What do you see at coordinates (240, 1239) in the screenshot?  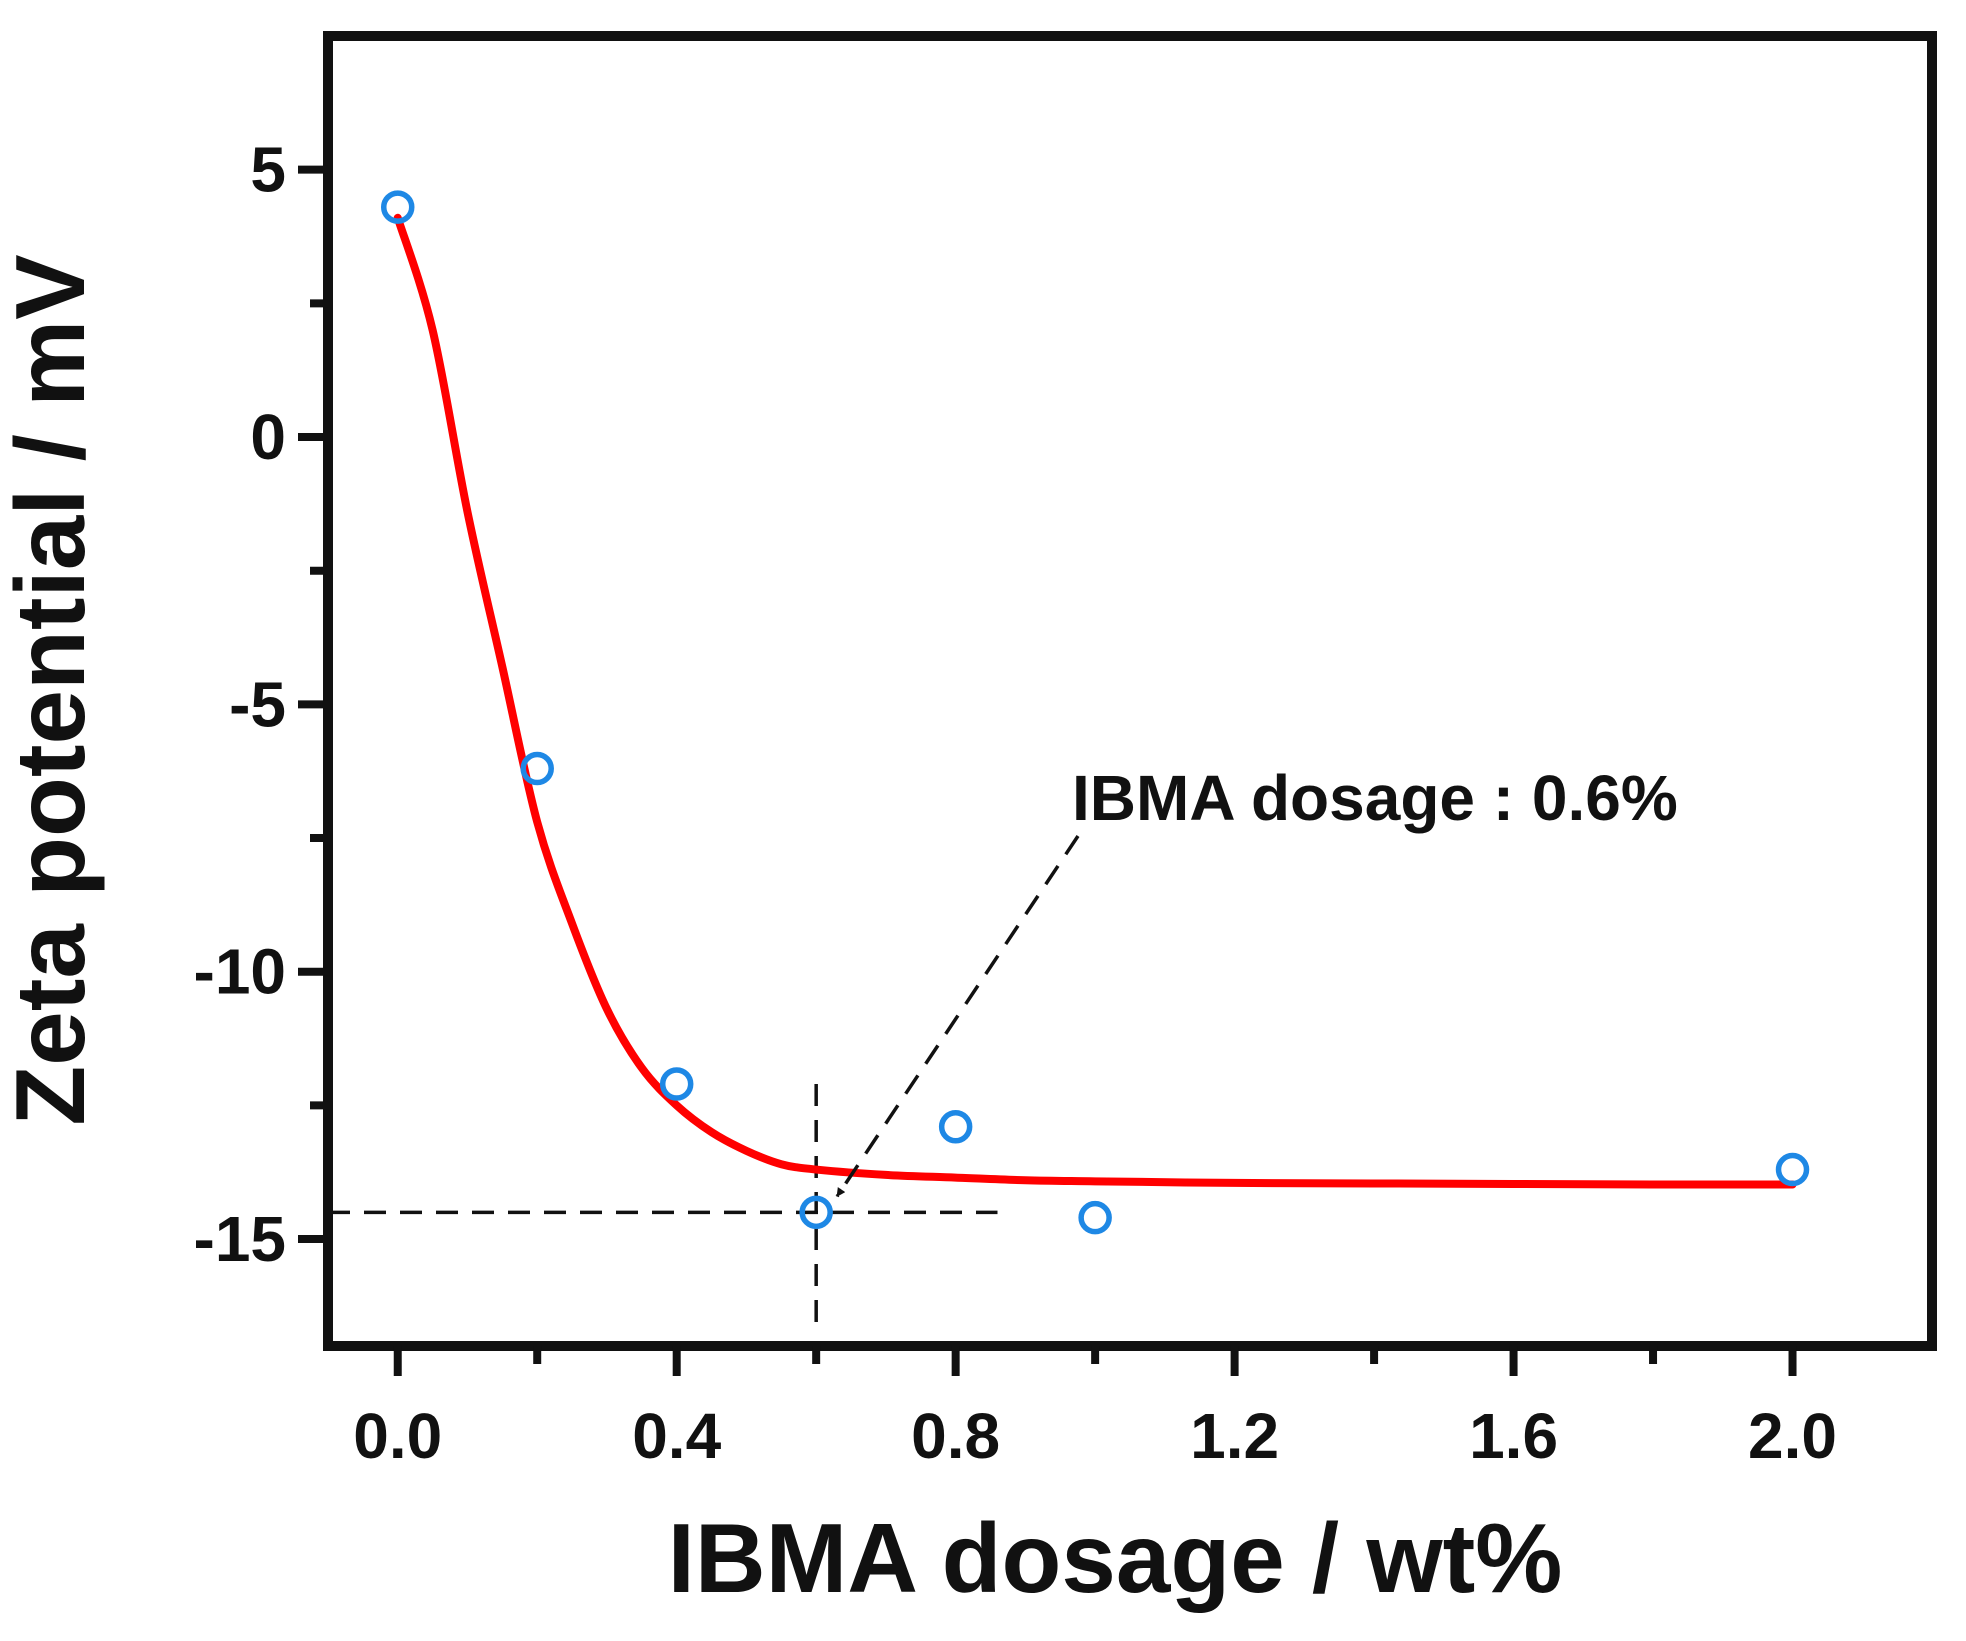 I see `y-tick-label-4: -15` at bounding box center [240, 1239].